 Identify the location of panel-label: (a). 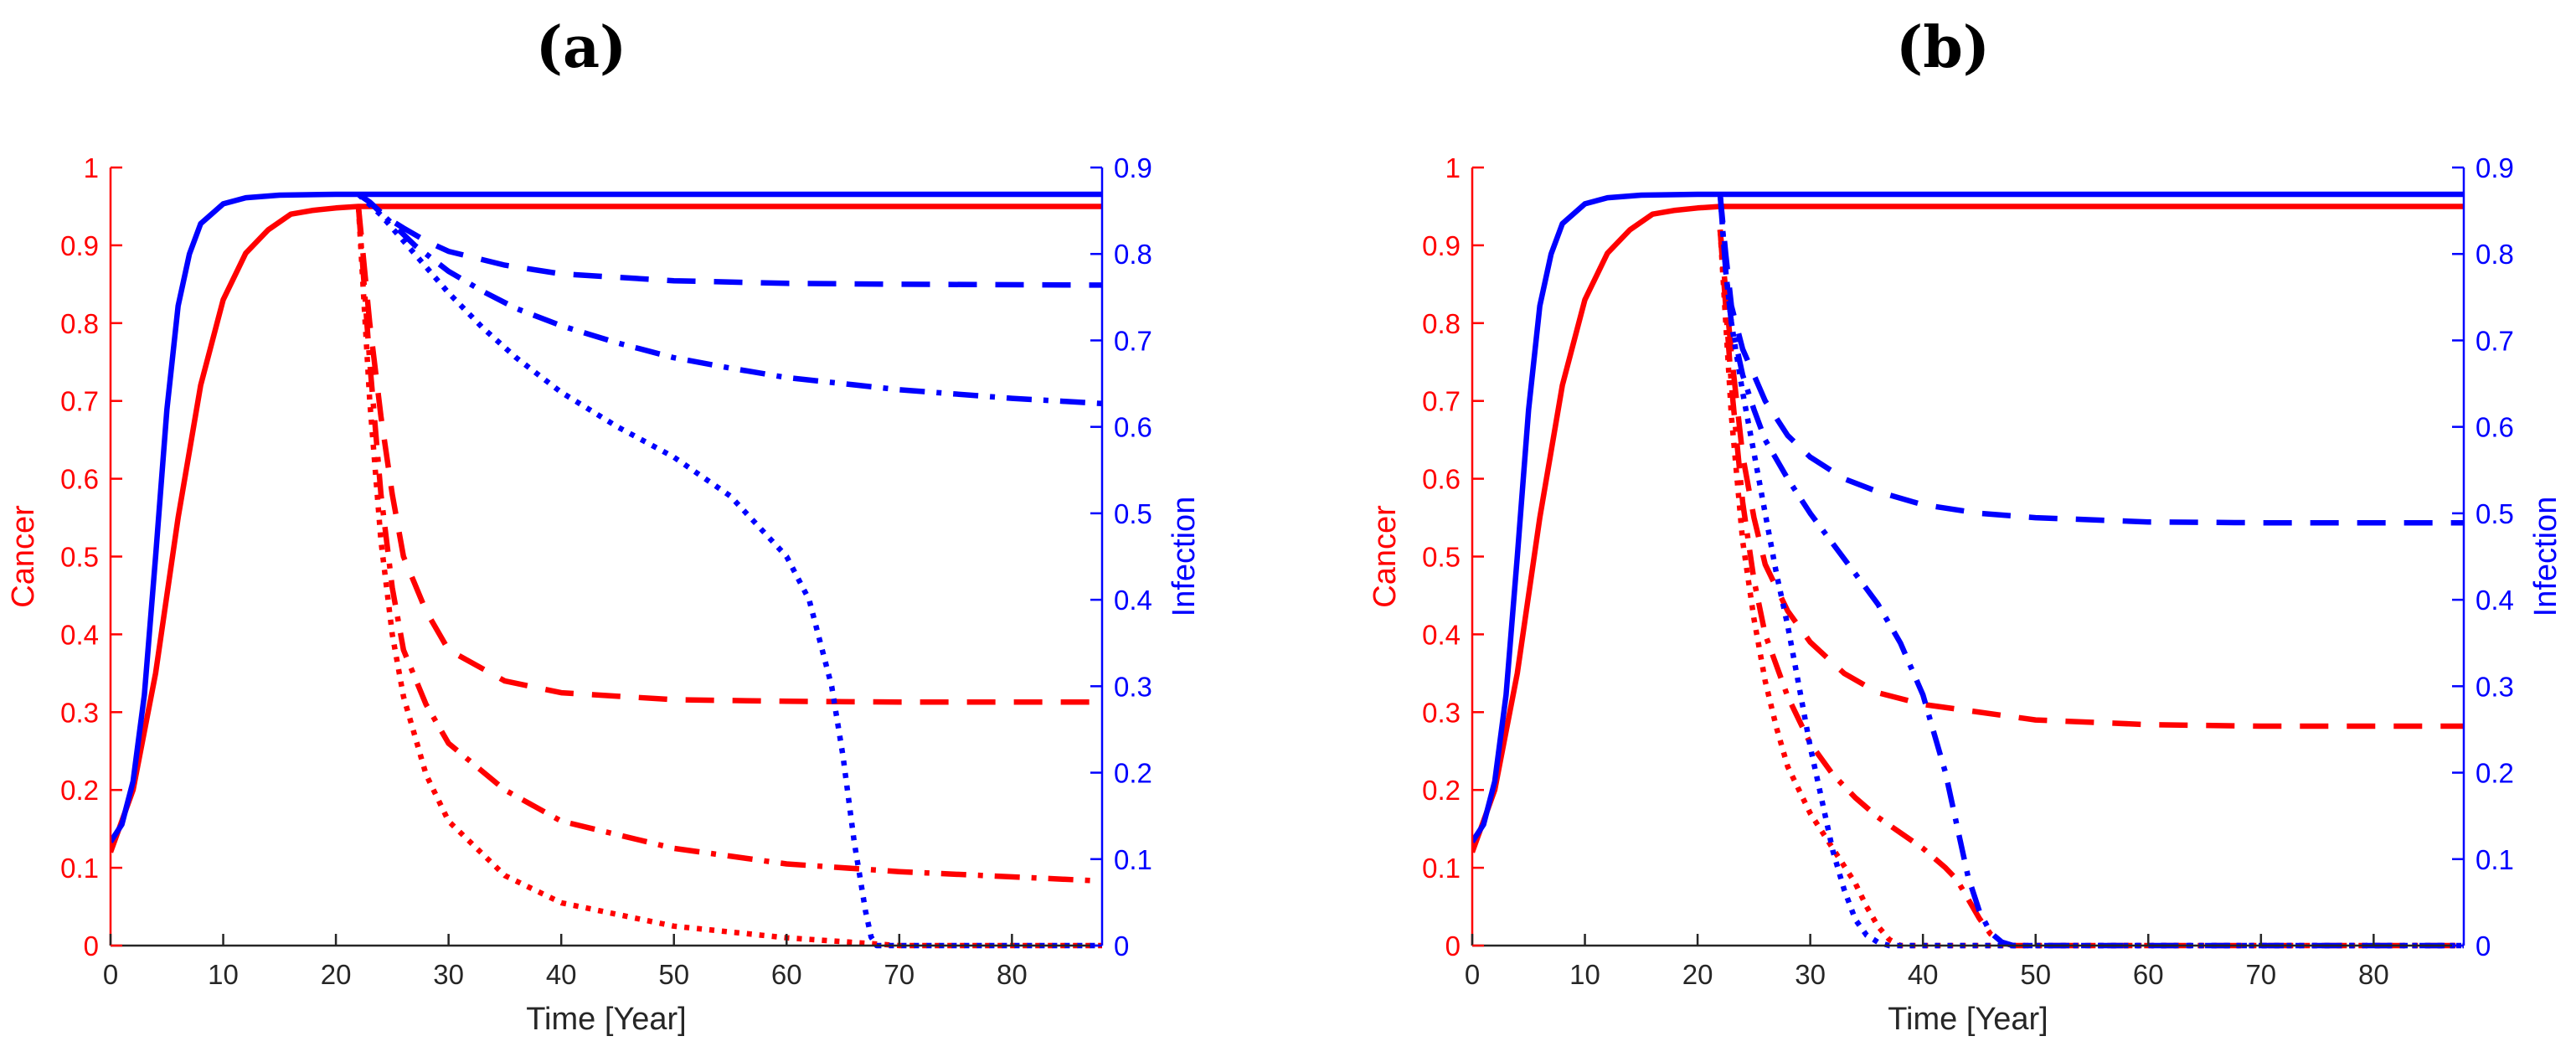
(581, 47).